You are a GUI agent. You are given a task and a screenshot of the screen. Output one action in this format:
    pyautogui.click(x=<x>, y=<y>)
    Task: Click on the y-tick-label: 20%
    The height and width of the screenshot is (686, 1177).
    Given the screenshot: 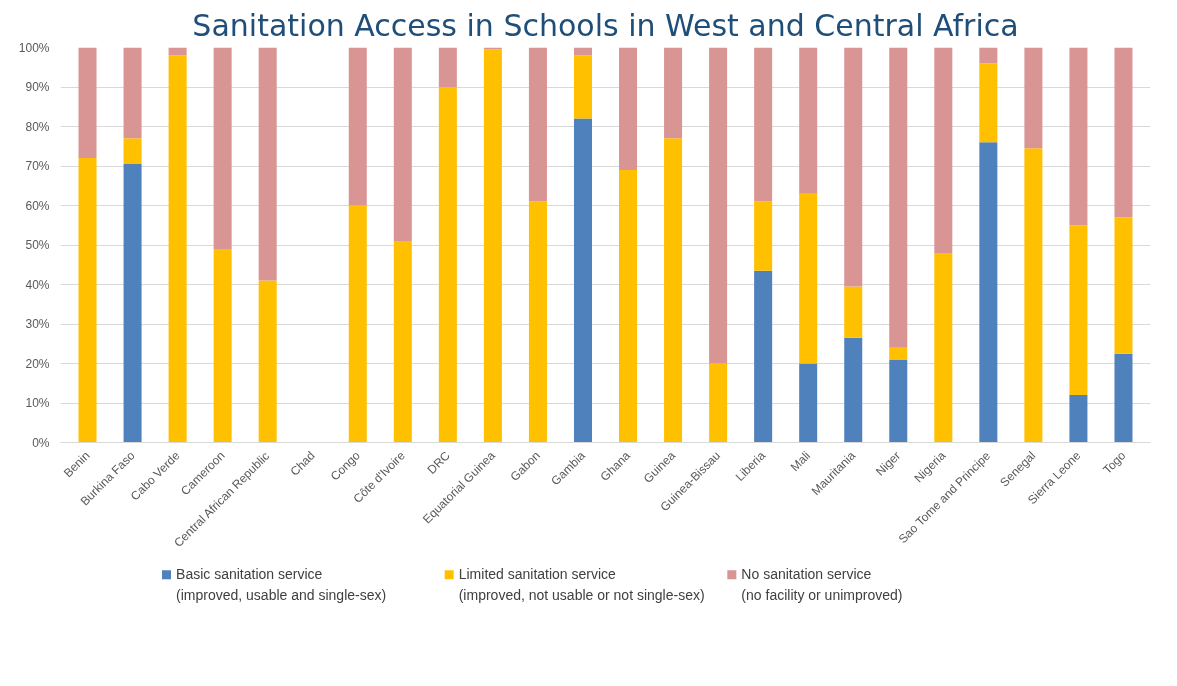 What is the action you would take?
    pyautogui.click(x=37, y=363)
    